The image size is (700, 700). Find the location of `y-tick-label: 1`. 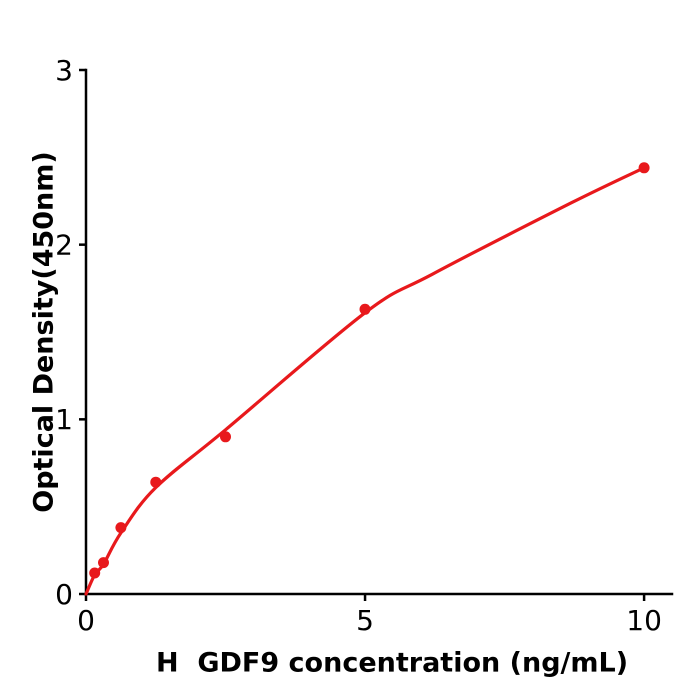

y-tick-label: 1 is located at coordinates (64, 419).